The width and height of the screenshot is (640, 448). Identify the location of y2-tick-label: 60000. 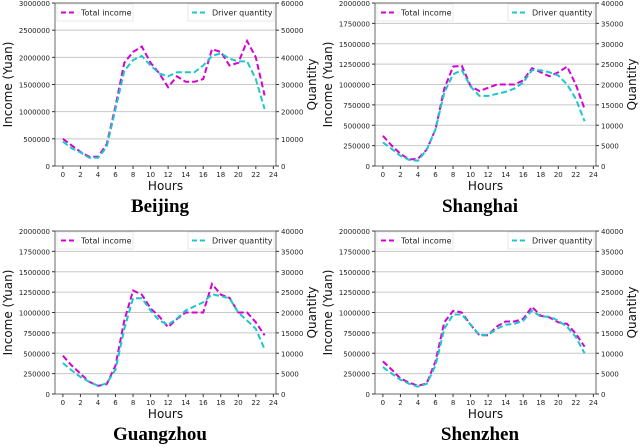
(292, 4).